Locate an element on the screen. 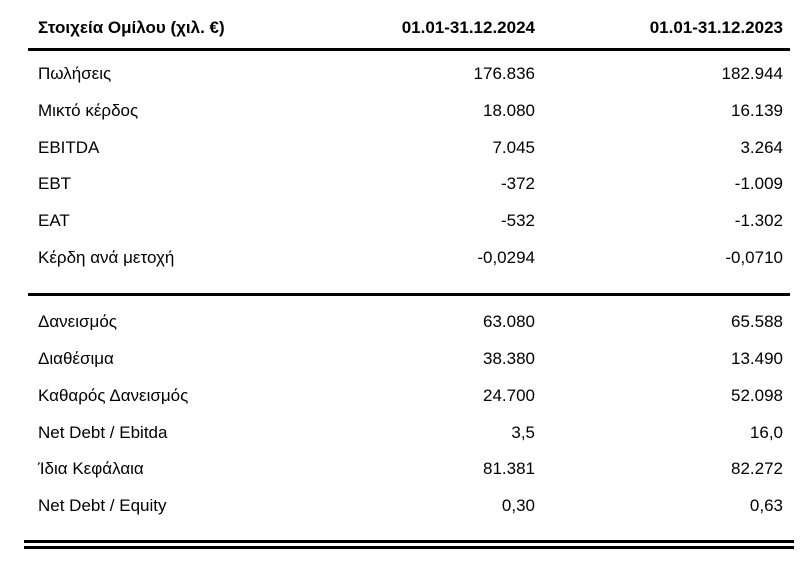 This screenshot has height=566, width=811. row-value-2023: -0,0710 is located at coordinates (754, 257).